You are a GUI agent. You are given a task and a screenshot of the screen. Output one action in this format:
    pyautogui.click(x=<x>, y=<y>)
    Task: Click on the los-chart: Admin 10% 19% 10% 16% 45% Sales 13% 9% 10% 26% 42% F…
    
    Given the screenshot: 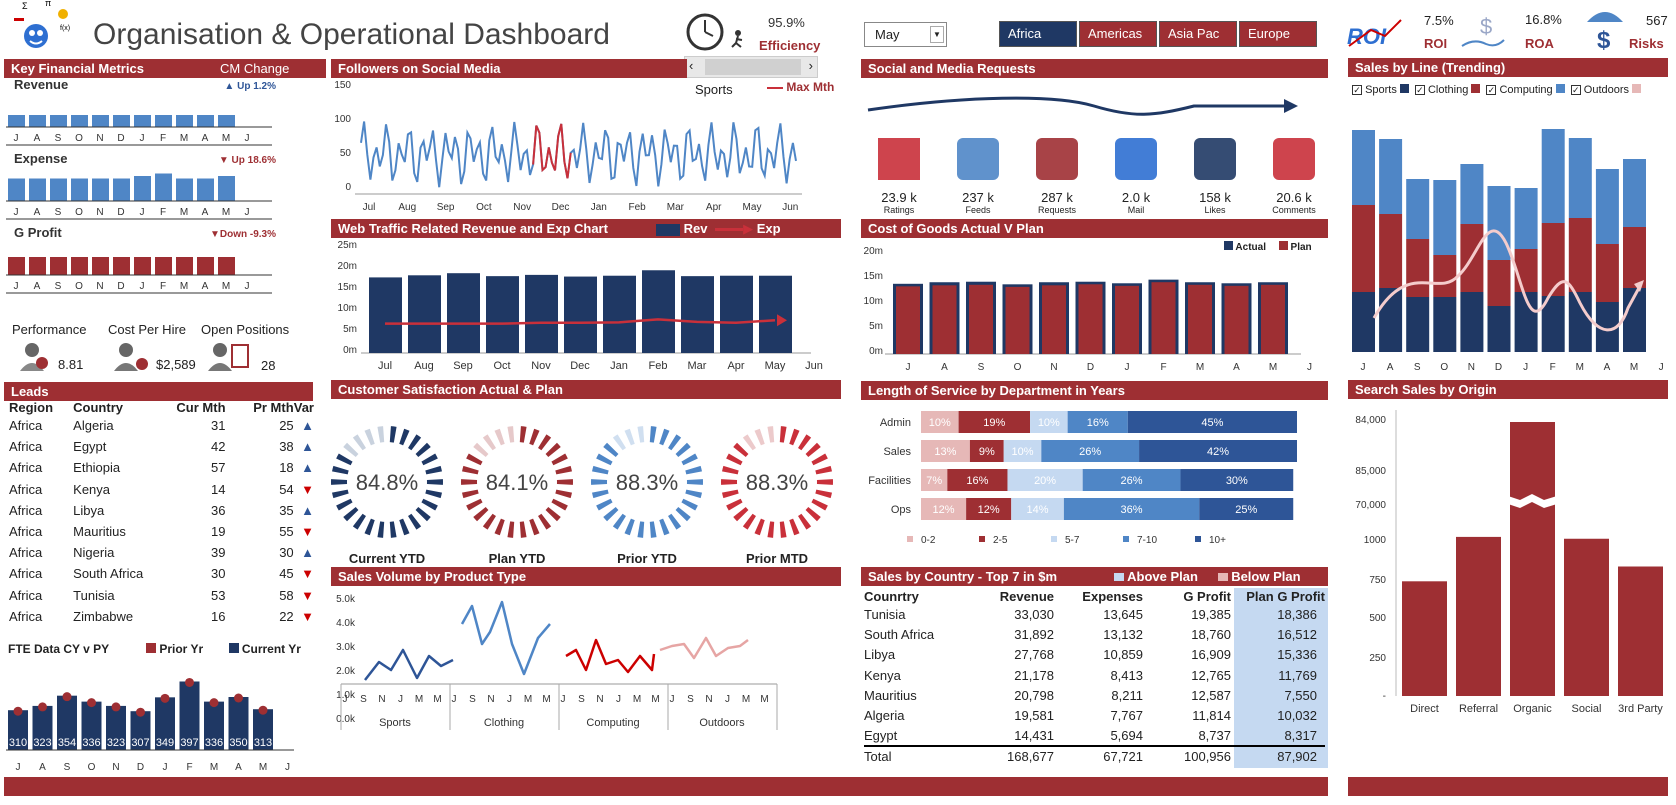 What is the action you would take?
    pyautogui.click(x=1082, y=478)
    